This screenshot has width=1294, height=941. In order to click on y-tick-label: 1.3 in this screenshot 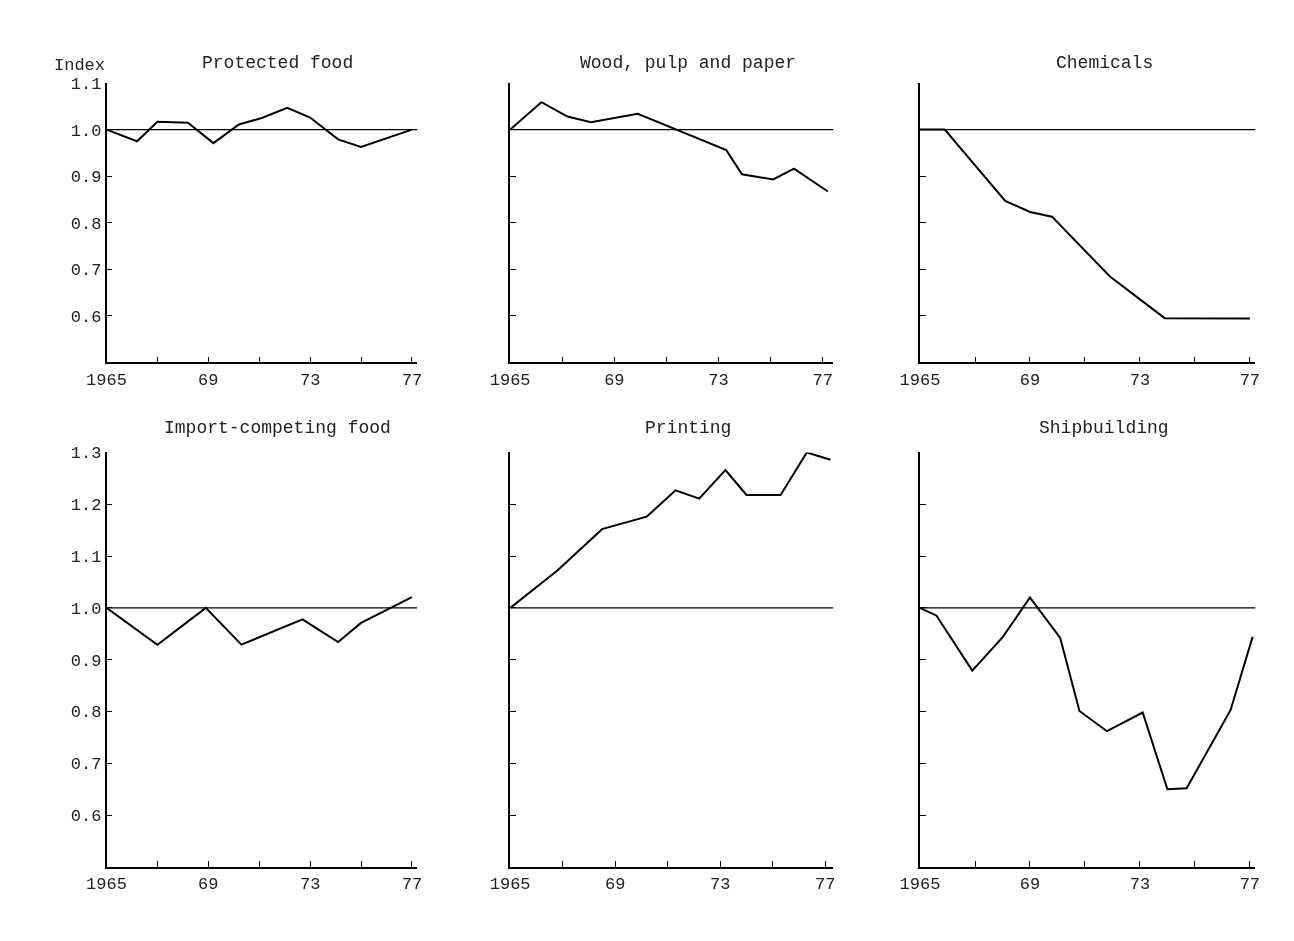, I will do `click(86, 454)`.